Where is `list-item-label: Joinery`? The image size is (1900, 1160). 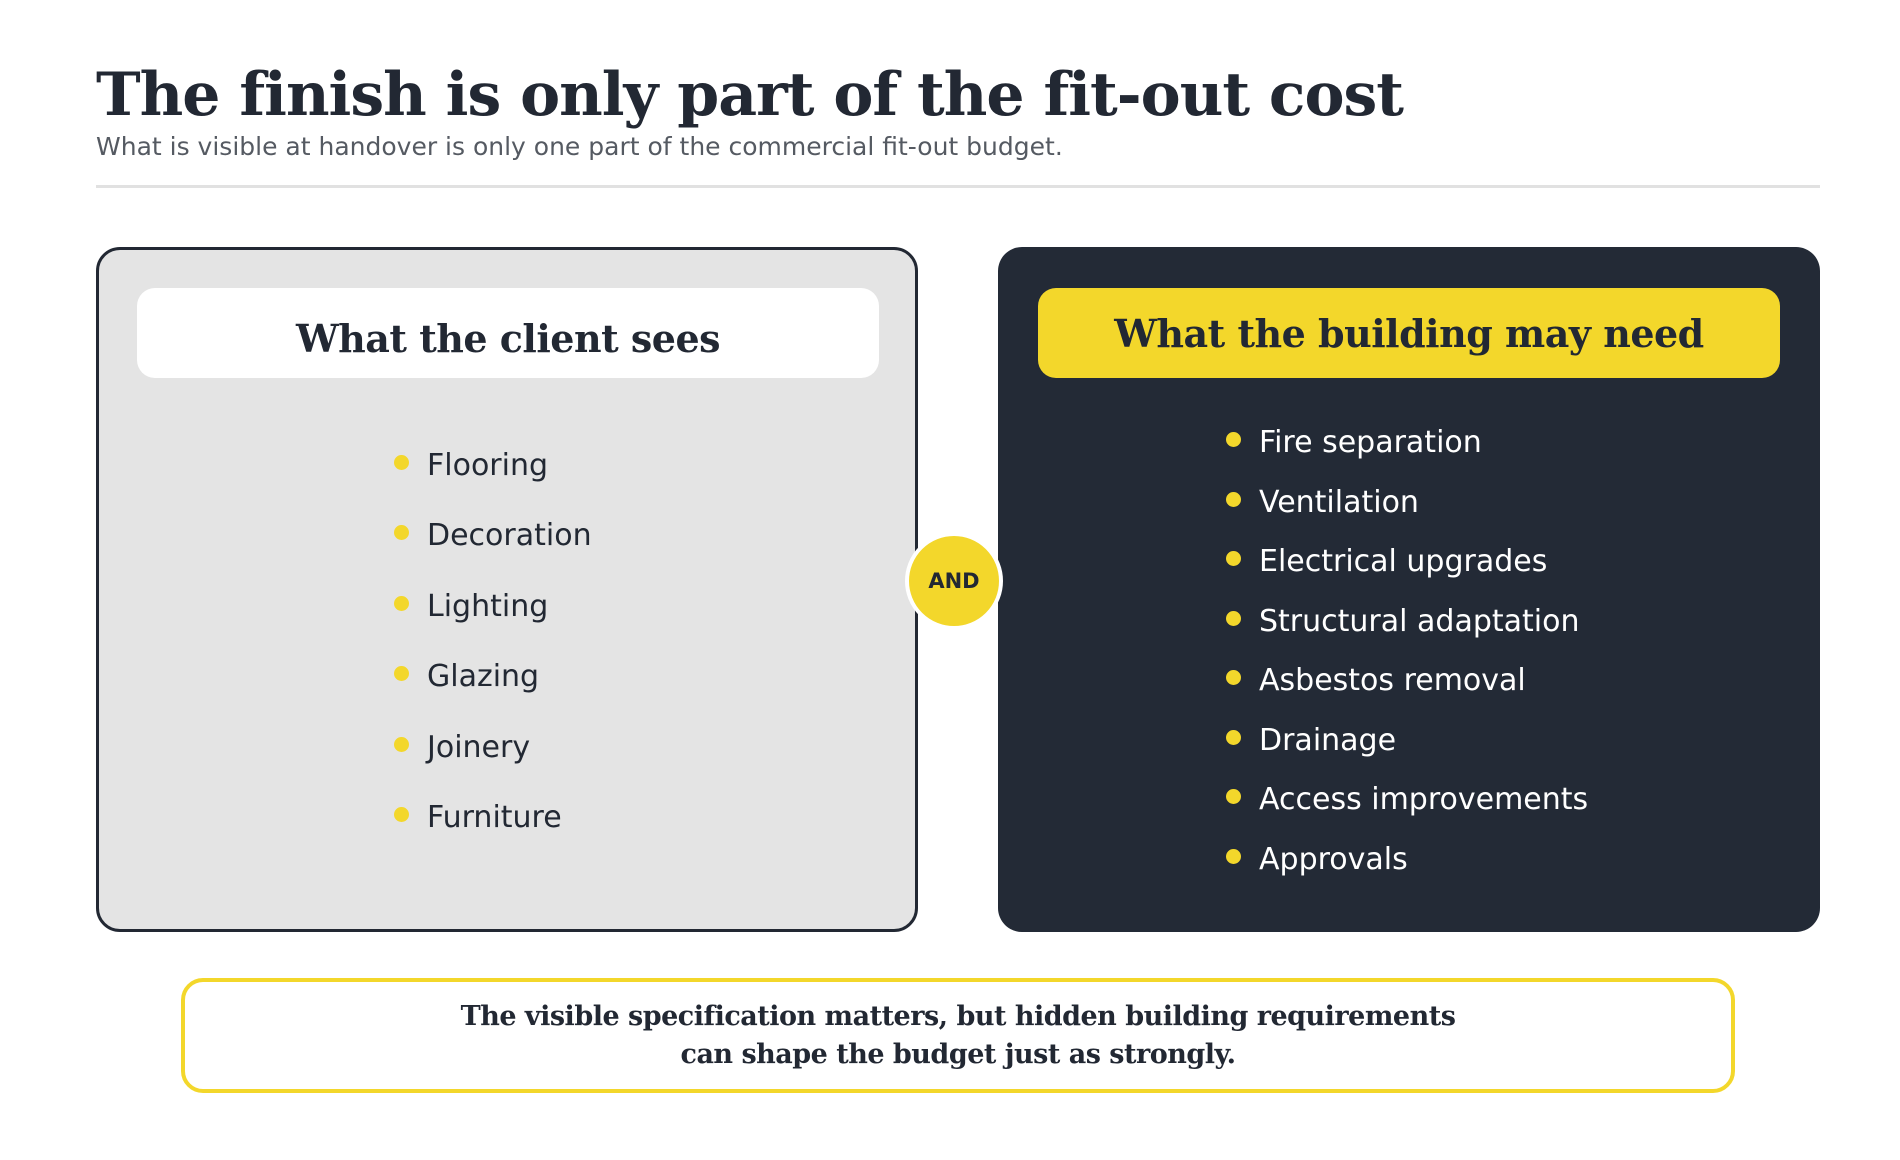 list-item-label: Joinery is located at coordinates (479, 747).